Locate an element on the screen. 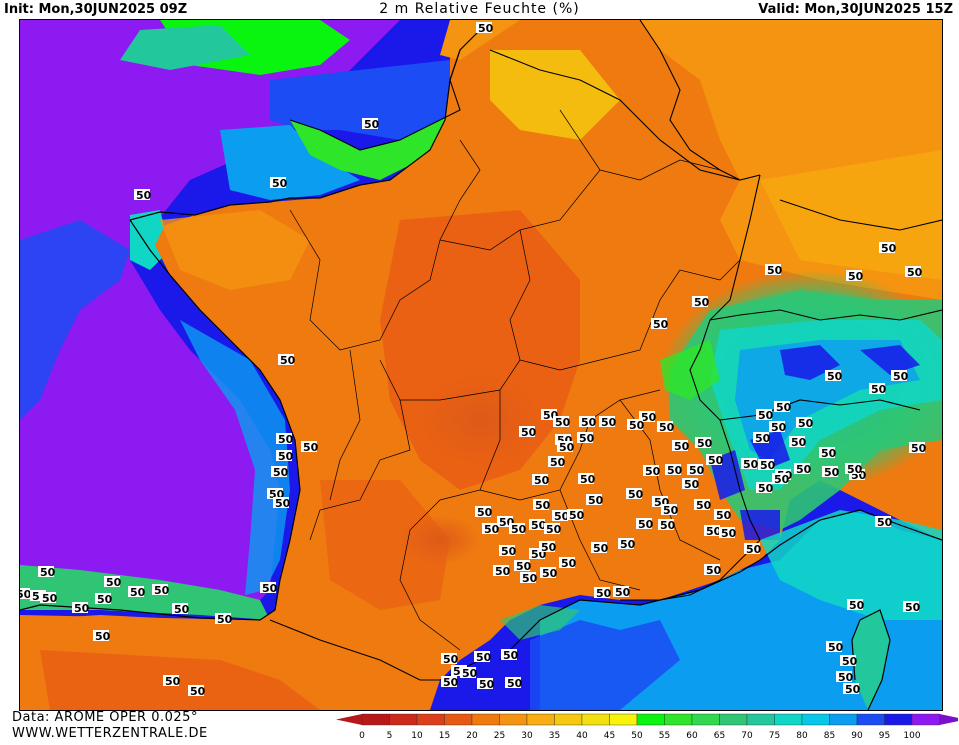 Image resolution: width=959 pixels, height=745 pixels. med-blue-deep is located at coordinates (605, 665).